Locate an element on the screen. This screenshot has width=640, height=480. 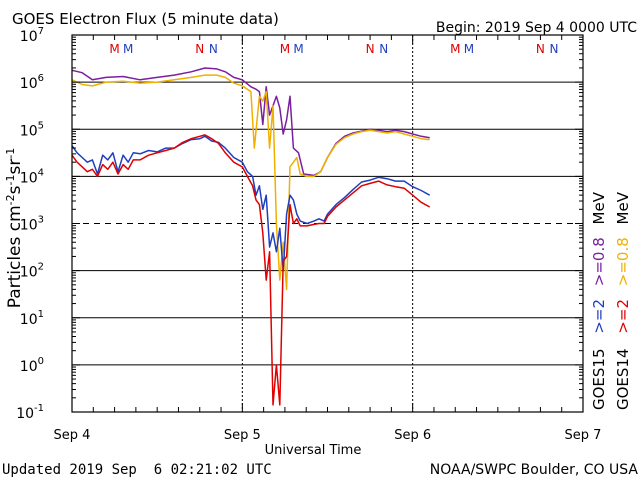
y-tick-label: 10³ is located at coordinates (32, 224).